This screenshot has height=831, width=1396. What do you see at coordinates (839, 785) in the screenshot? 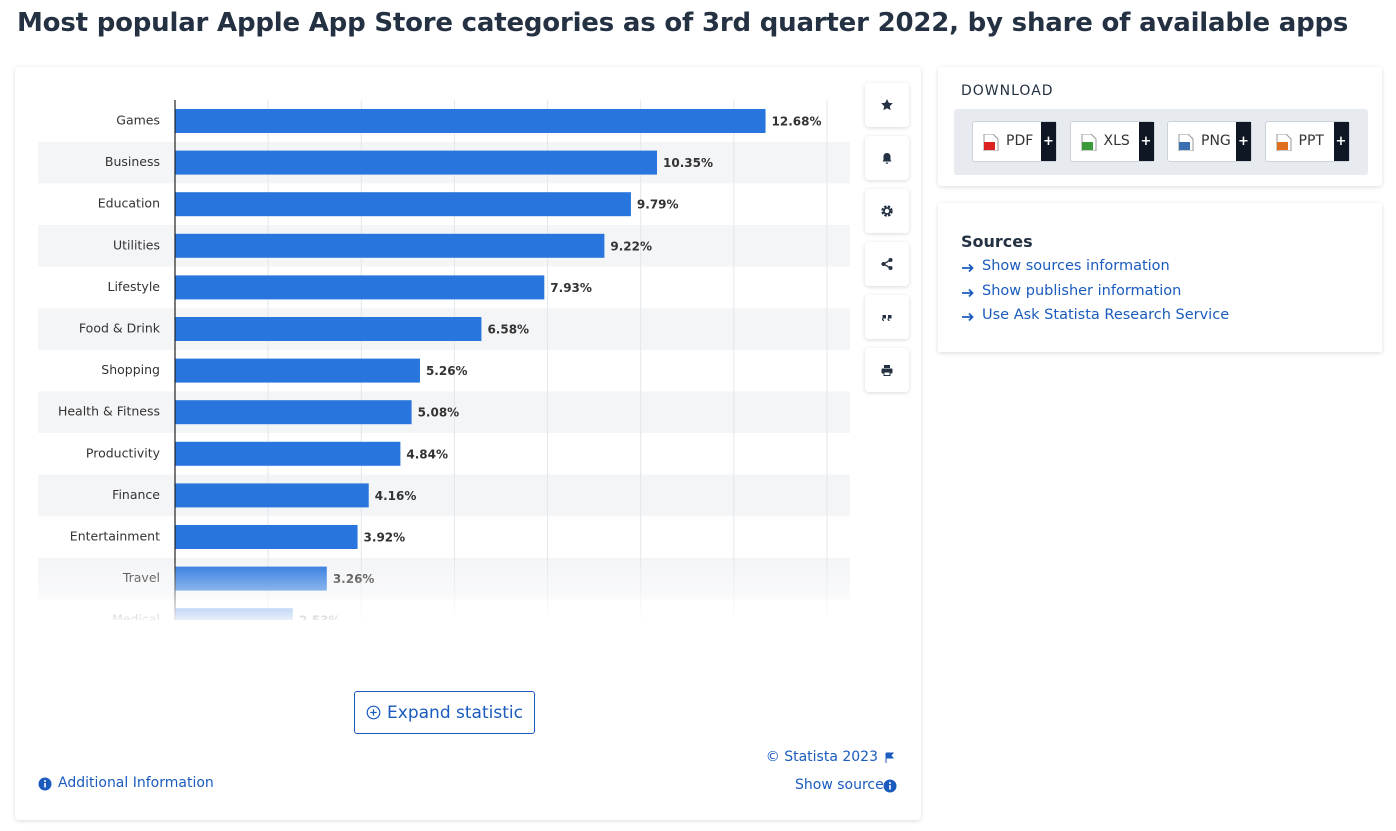
I see `show-source-link: Show source` at bounding box center [839, 785].